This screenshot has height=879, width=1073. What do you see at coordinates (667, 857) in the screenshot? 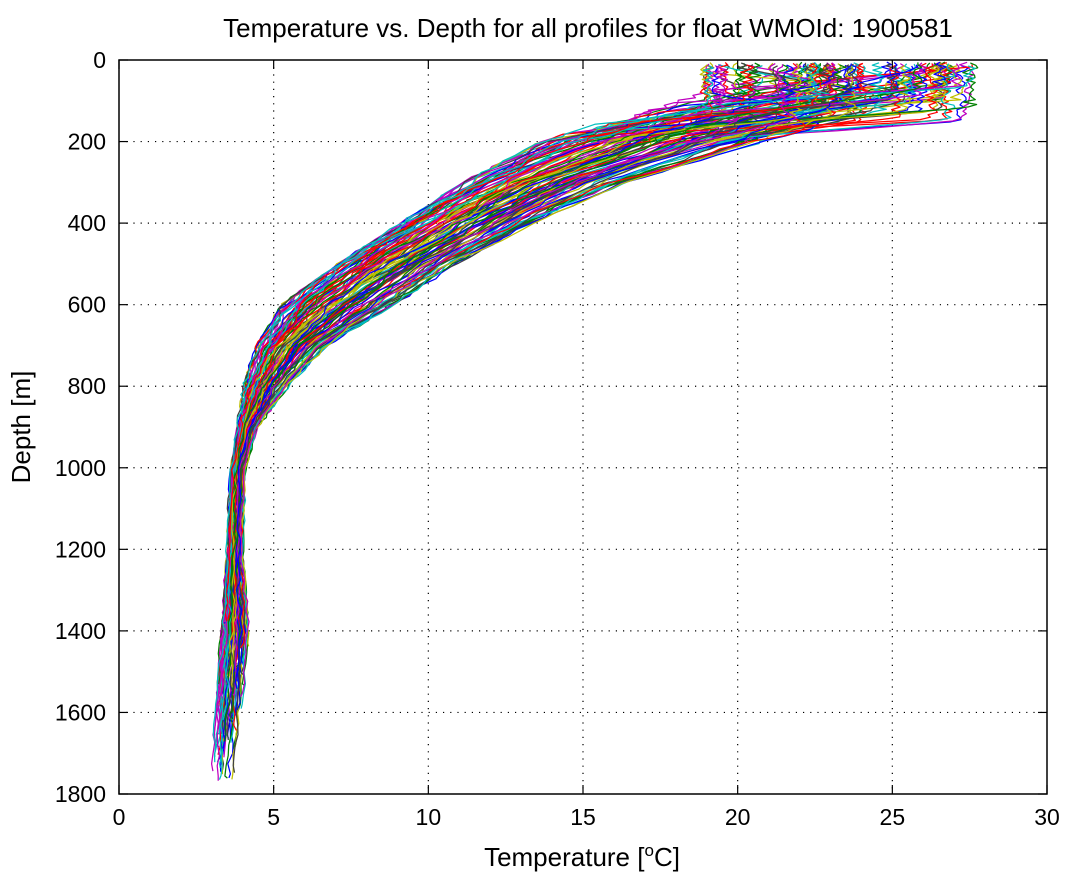
I see `x-axis-label-tail: C]` at bounding box center [667, 857].